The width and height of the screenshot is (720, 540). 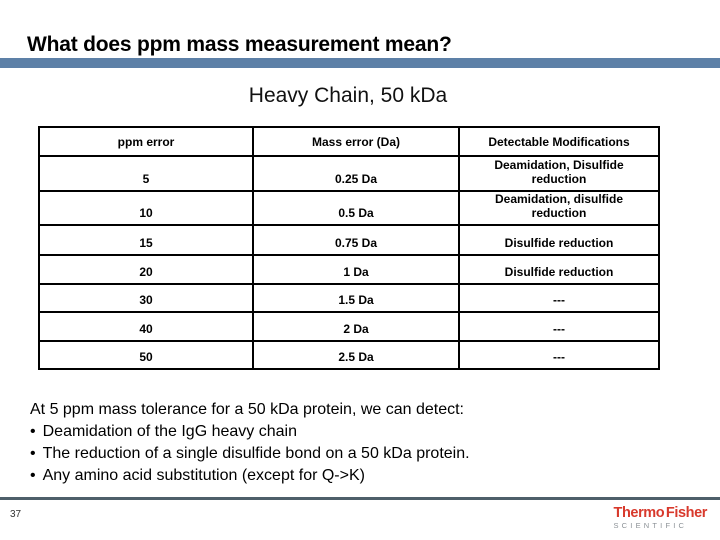 I want to click on cell-ppm: 20, so click(x=146, y=269).